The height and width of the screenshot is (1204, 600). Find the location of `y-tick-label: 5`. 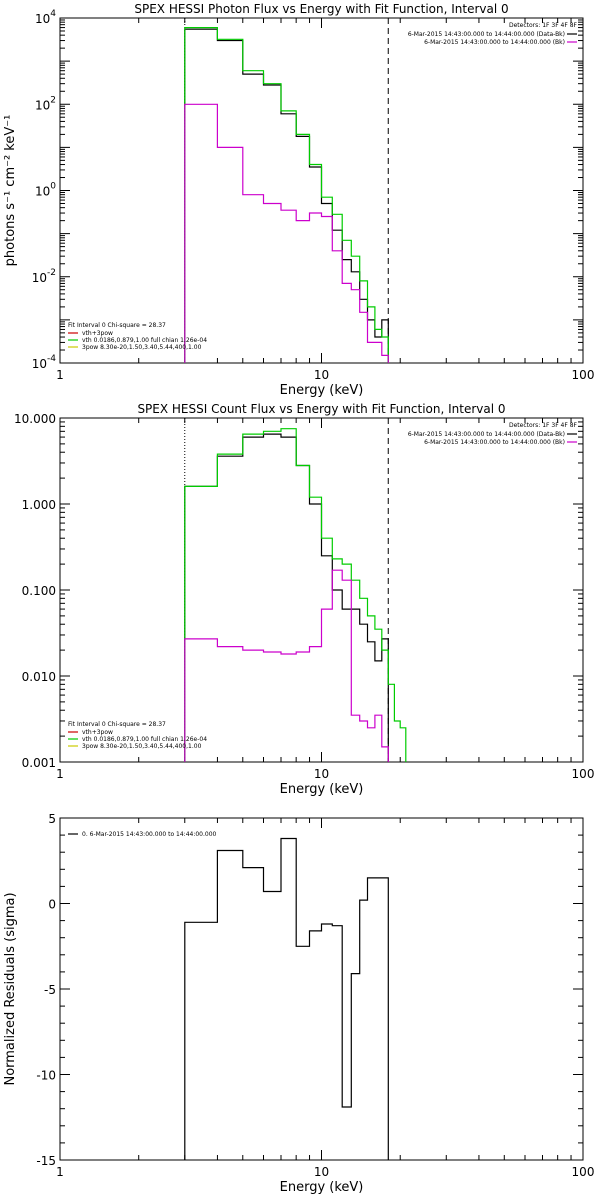

y-tick-label: 5 is located at coordinates (52, 819).